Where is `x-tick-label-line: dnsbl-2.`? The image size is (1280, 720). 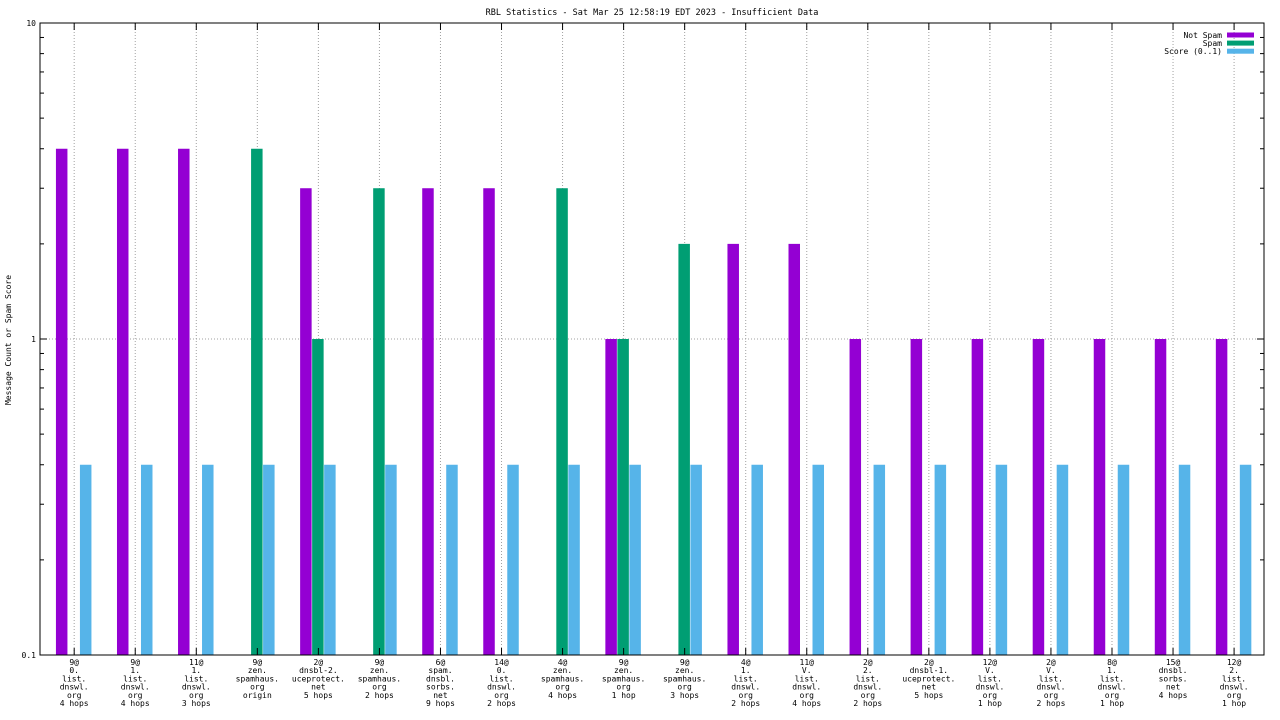 x-tick-label-line: dnsbl-2. is located at coordinates (318, 670).